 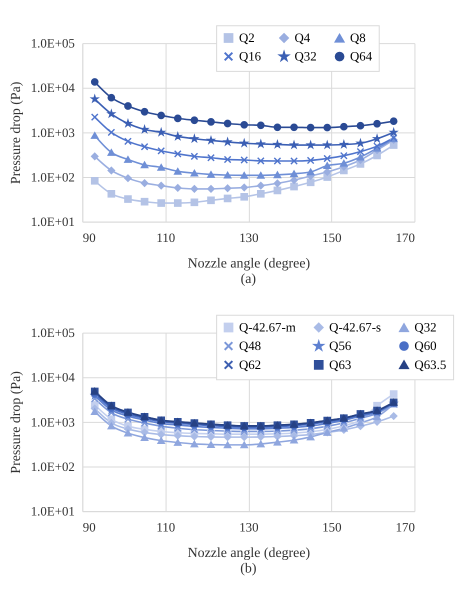 I want to click on legend-label: Q-42.67-m, so click(x=267, y=327).